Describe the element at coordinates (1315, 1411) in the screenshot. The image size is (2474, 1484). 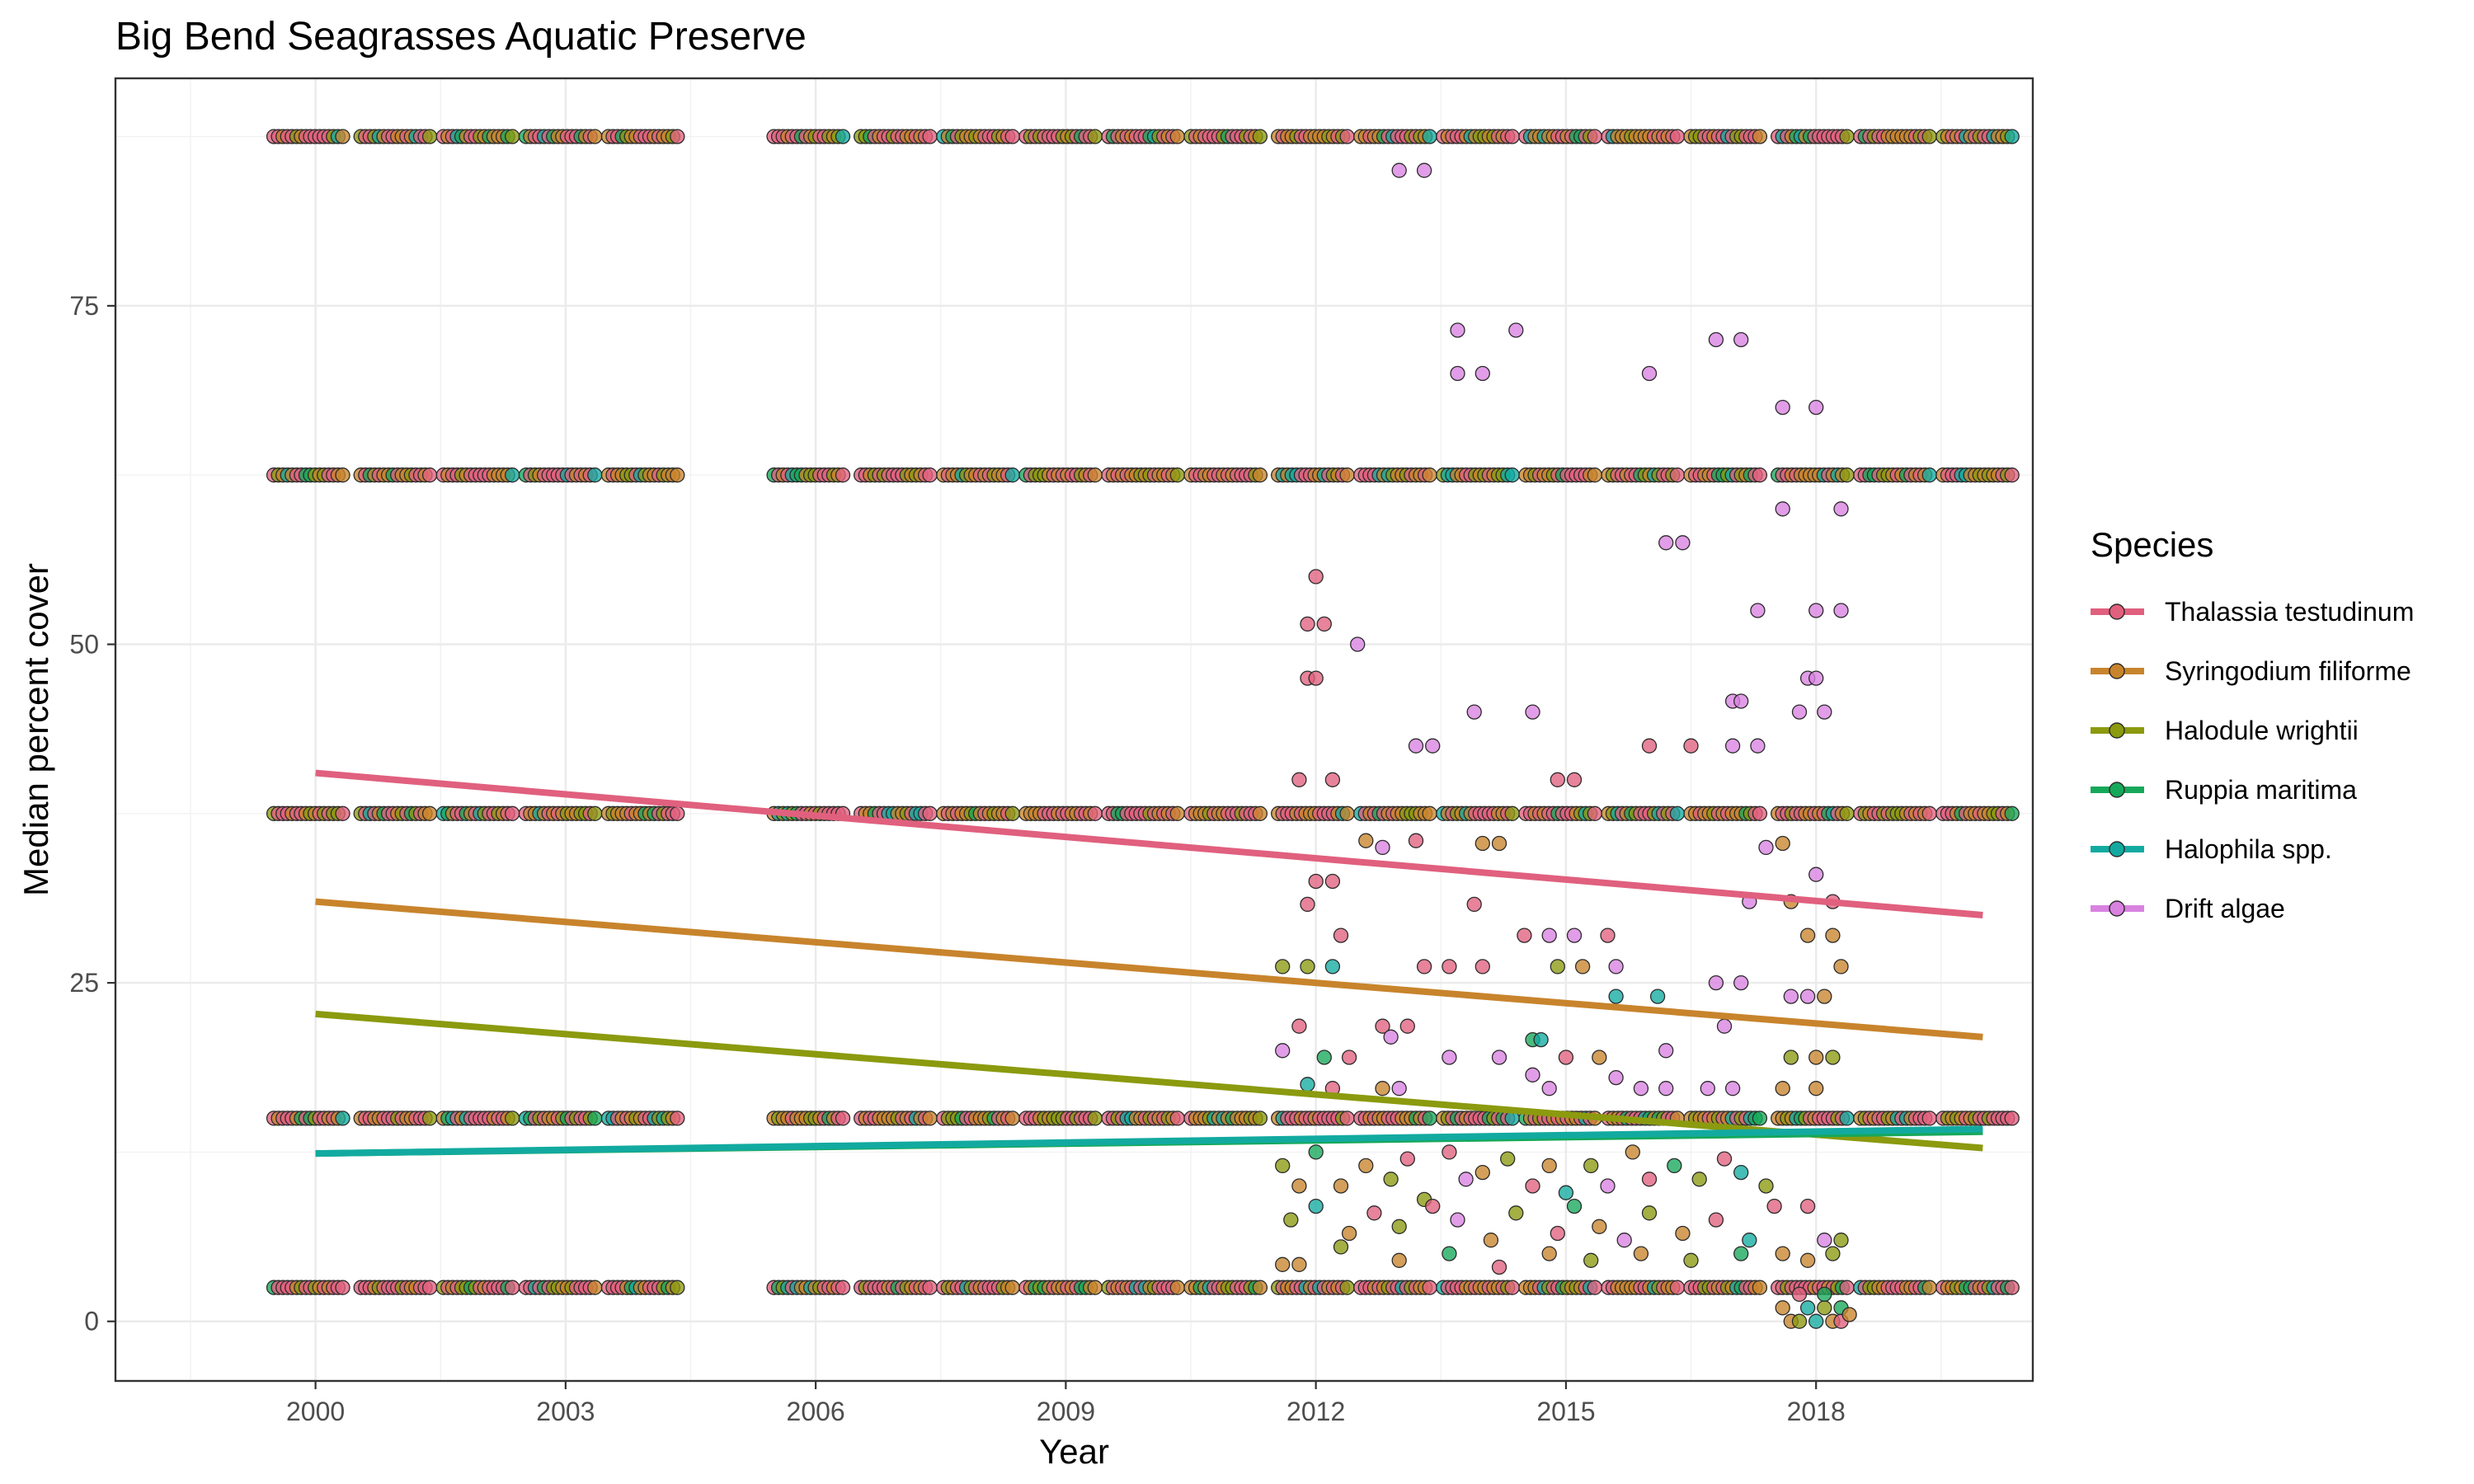
I see `x-tick-label: 2012` at that location.